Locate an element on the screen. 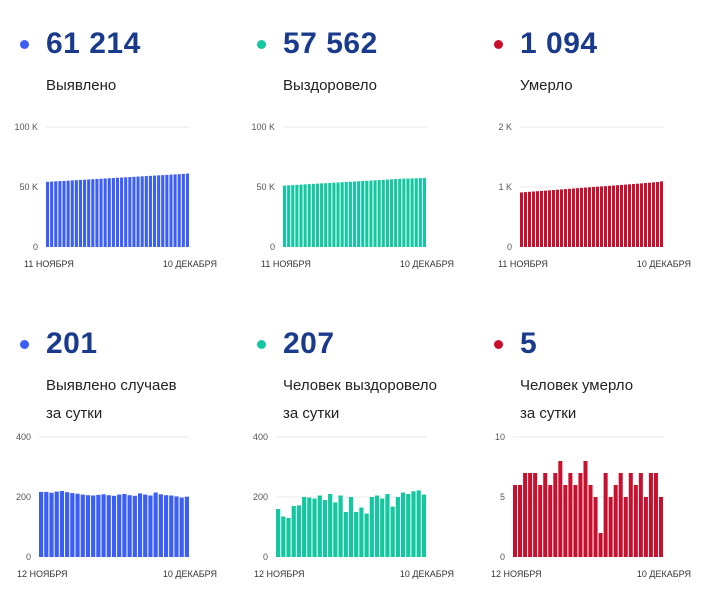 This screenshot has height=600, width=711. stat-label: Выявлено случаев за сутки is located at coordinates (111, 400).